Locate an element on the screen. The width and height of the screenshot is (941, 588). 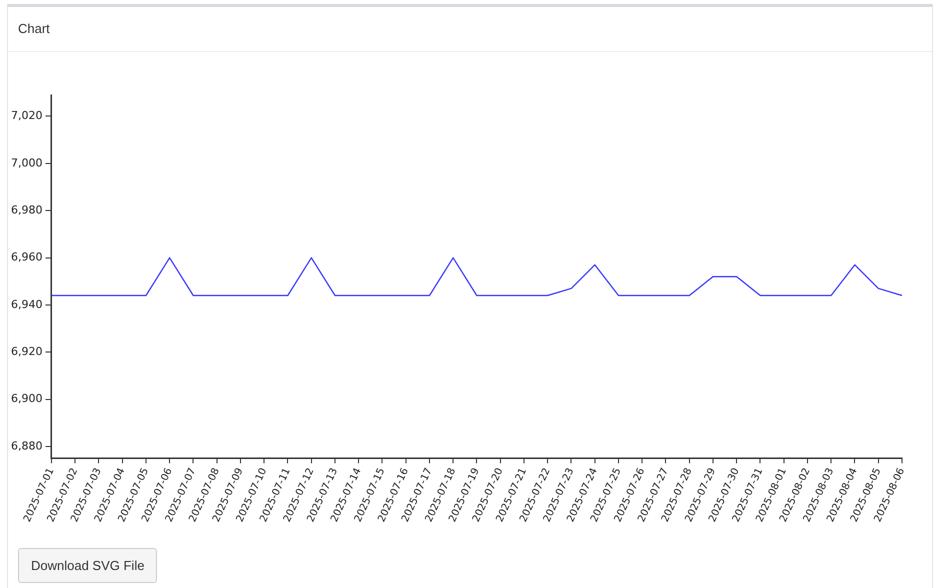
chart-title: Chart is located at coordinates (470, 29).